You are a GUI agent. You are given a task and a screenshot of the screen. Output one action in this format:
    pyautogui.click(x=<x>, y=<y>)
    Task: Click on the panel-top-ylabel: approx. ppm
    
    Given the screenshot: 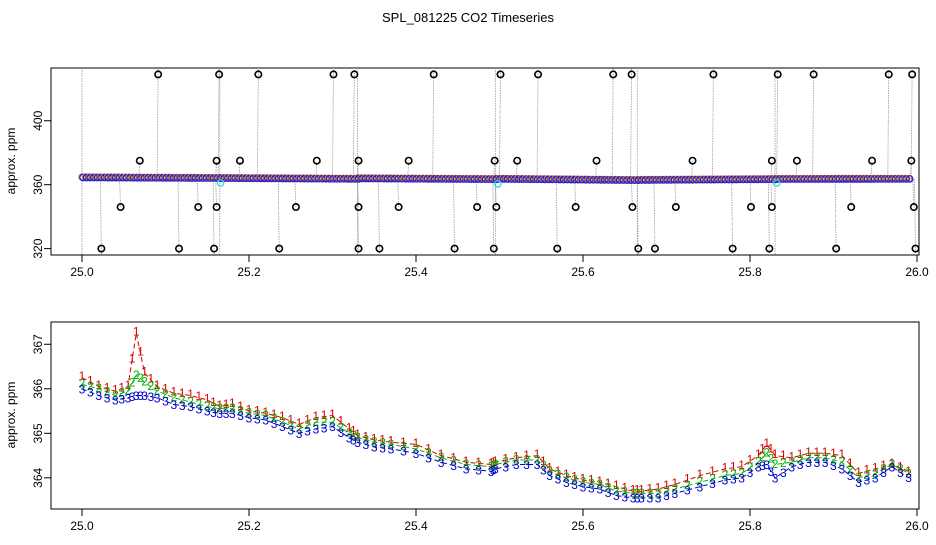 What is the action you would take?
    pyautogui.click(x=11, y=161)
    